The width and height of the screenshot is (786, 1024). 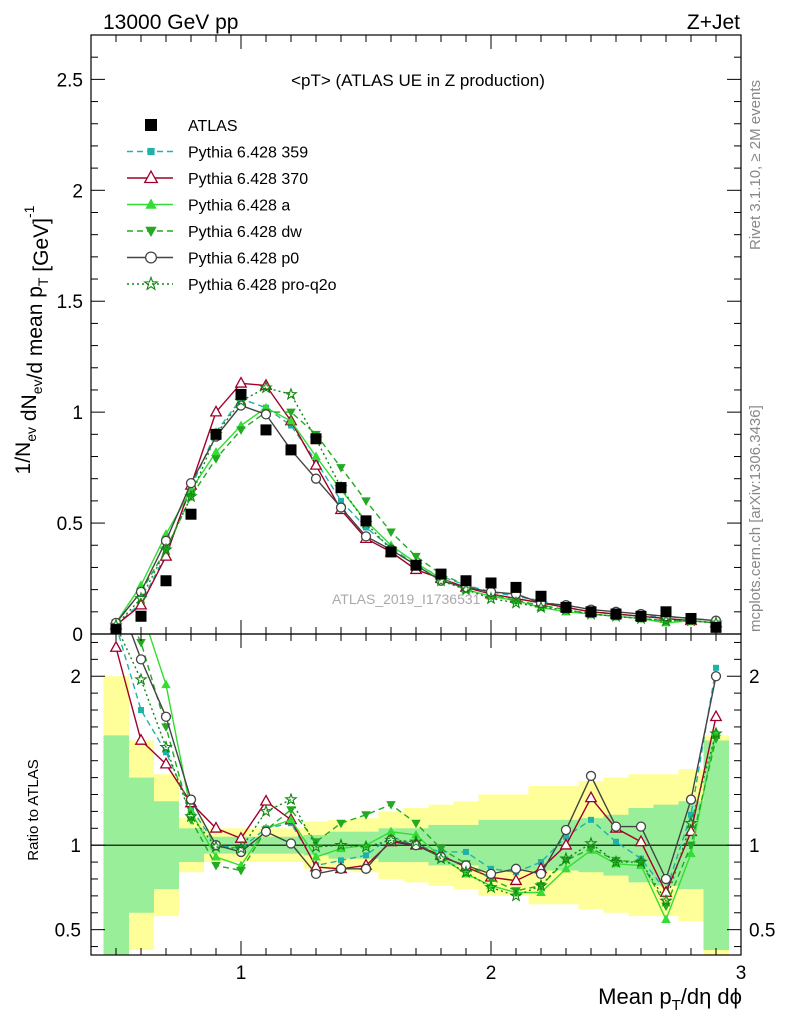 What do you see at coordinates (217, 178) in the screenshot?
I see `legend-item: Pythia 6.428 370` at bounding box center [217, 178].